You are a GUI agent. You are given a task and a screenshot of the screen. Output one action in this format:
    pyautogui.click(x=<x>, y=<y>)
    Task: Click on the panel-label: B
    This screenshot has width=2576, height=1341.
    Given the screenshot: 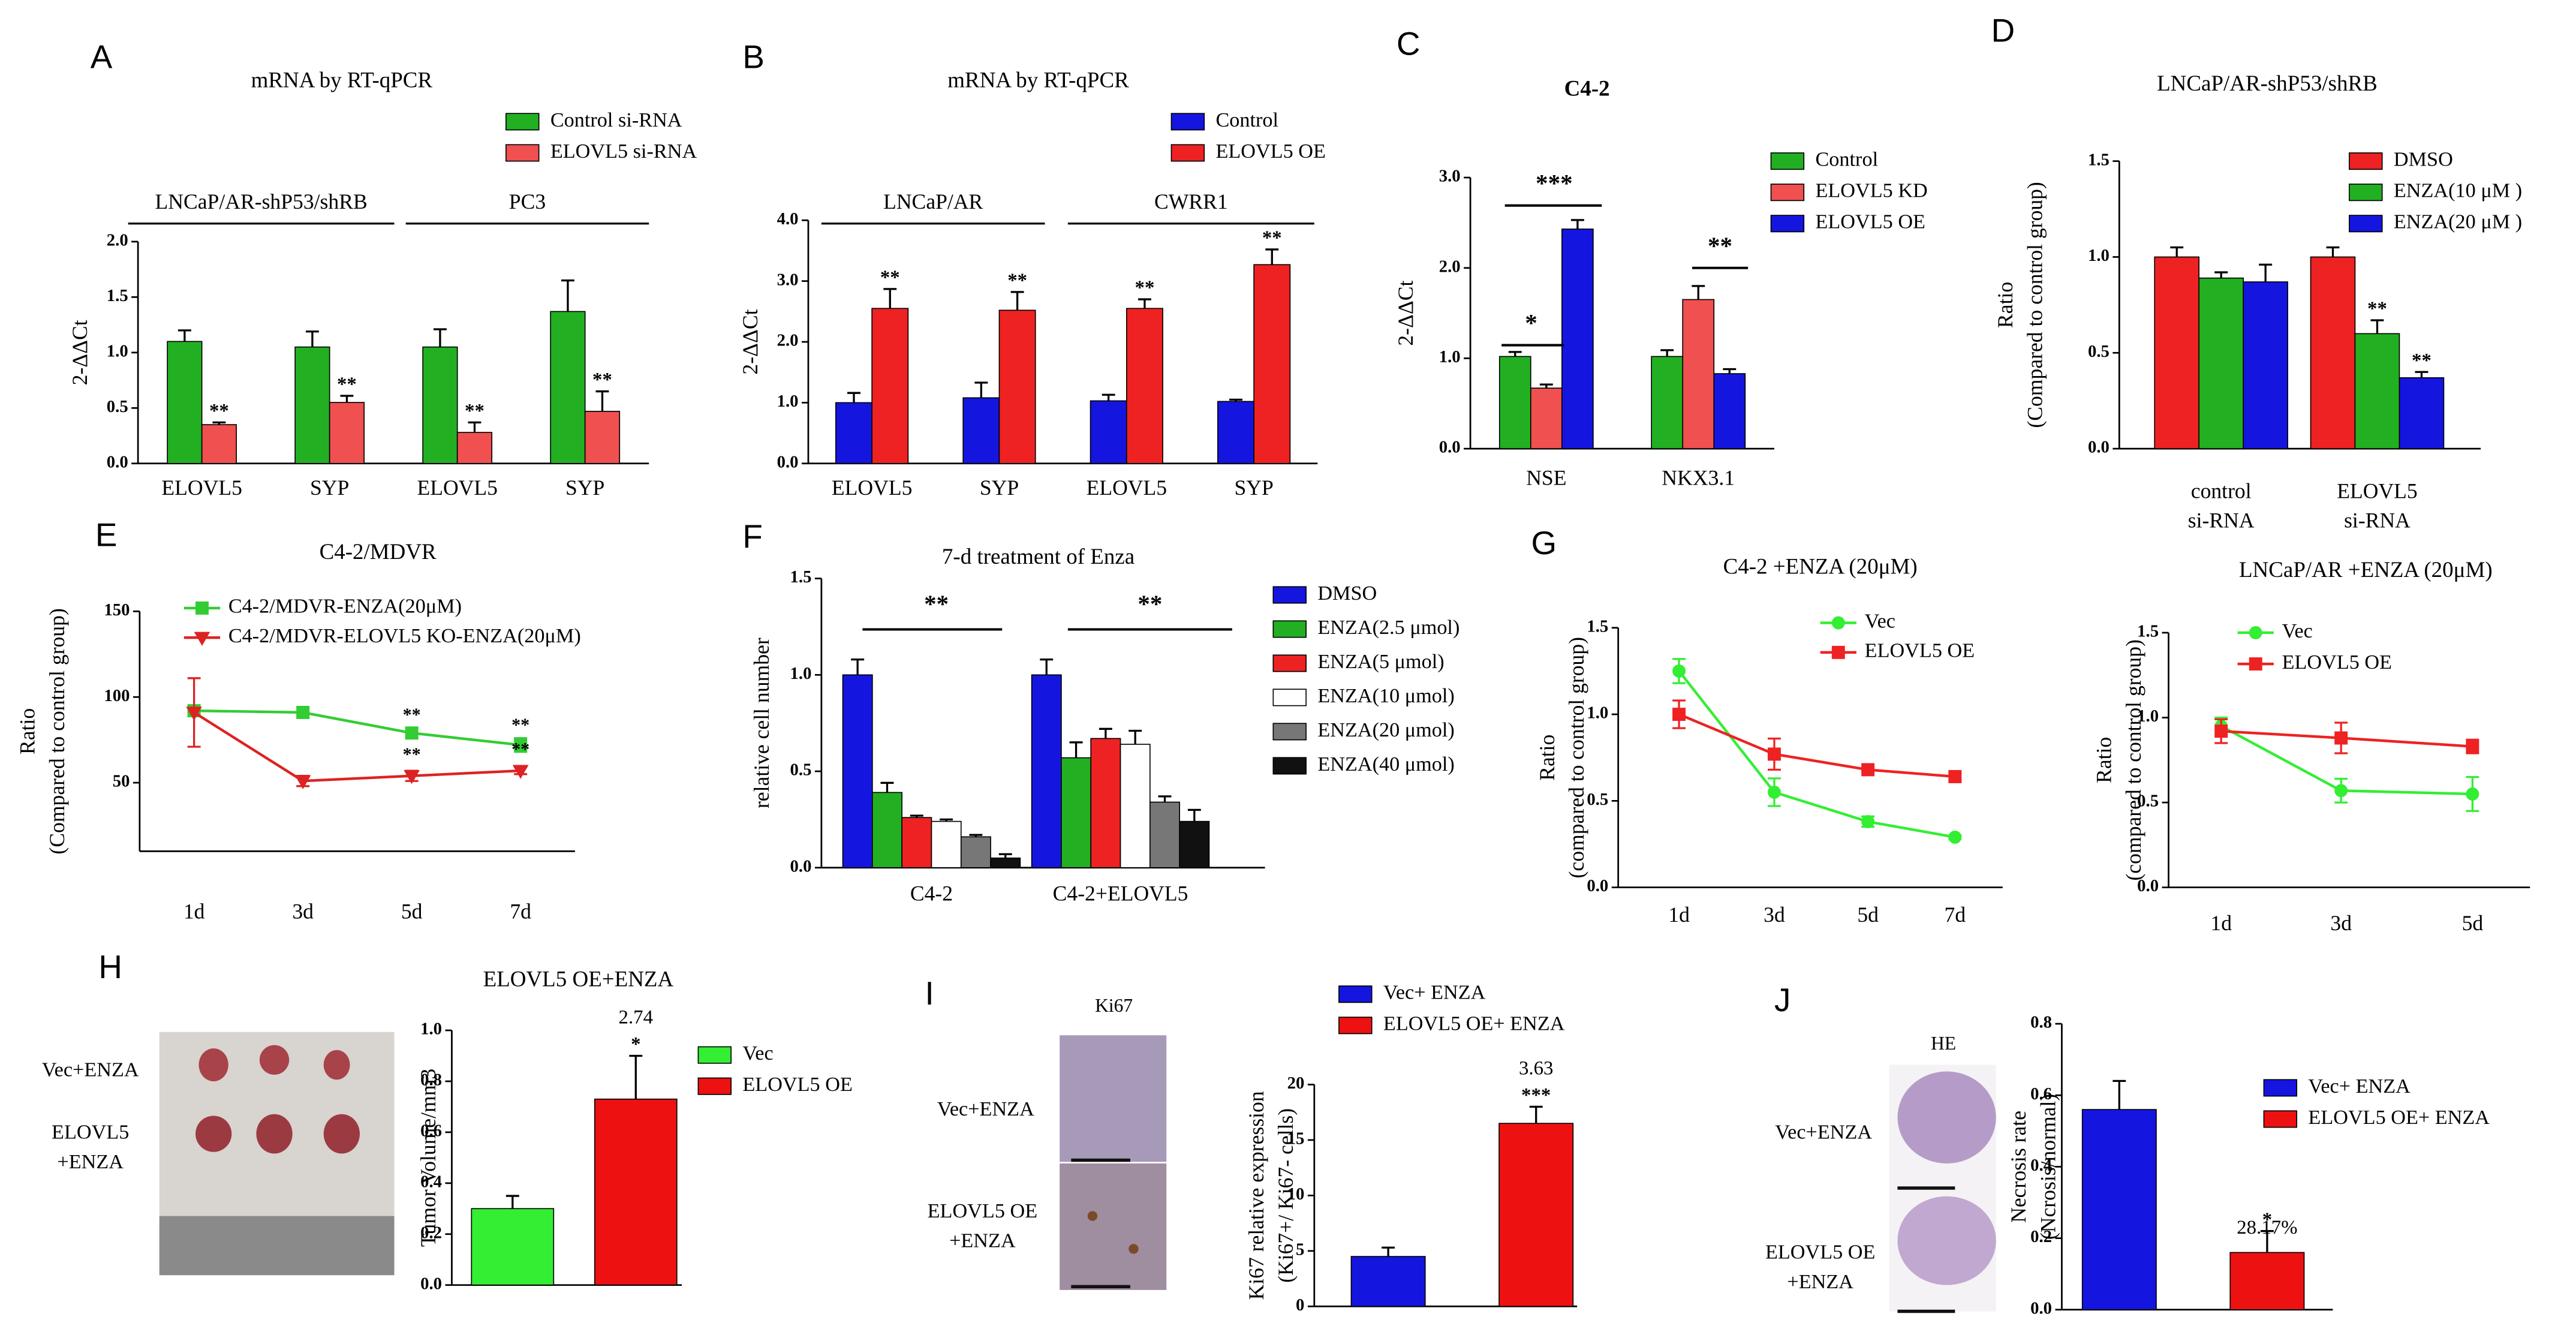 What is the action you would take?
    pyautogui.click(x=753, y=56)
    